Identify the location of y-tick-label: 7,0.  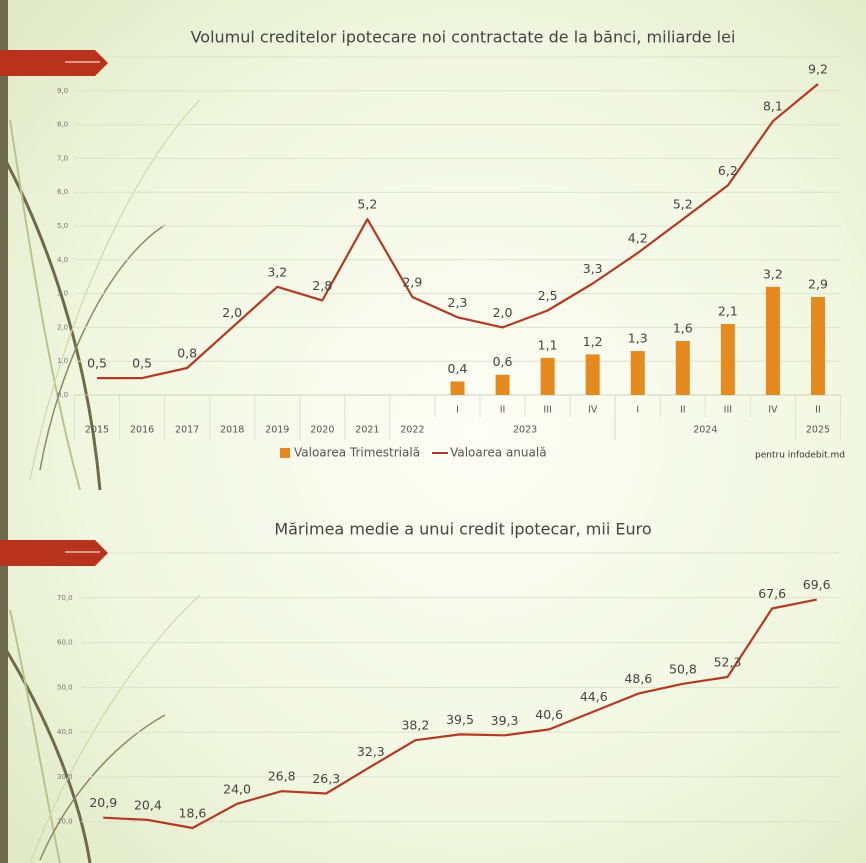
(62, 158).